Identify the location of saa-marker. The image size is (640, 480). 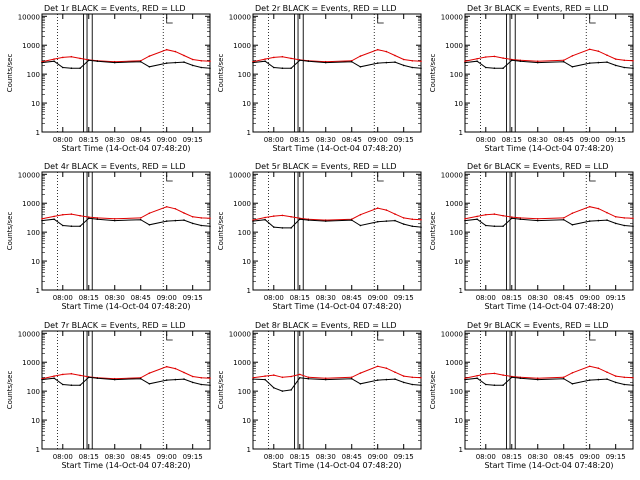
(592, 337).